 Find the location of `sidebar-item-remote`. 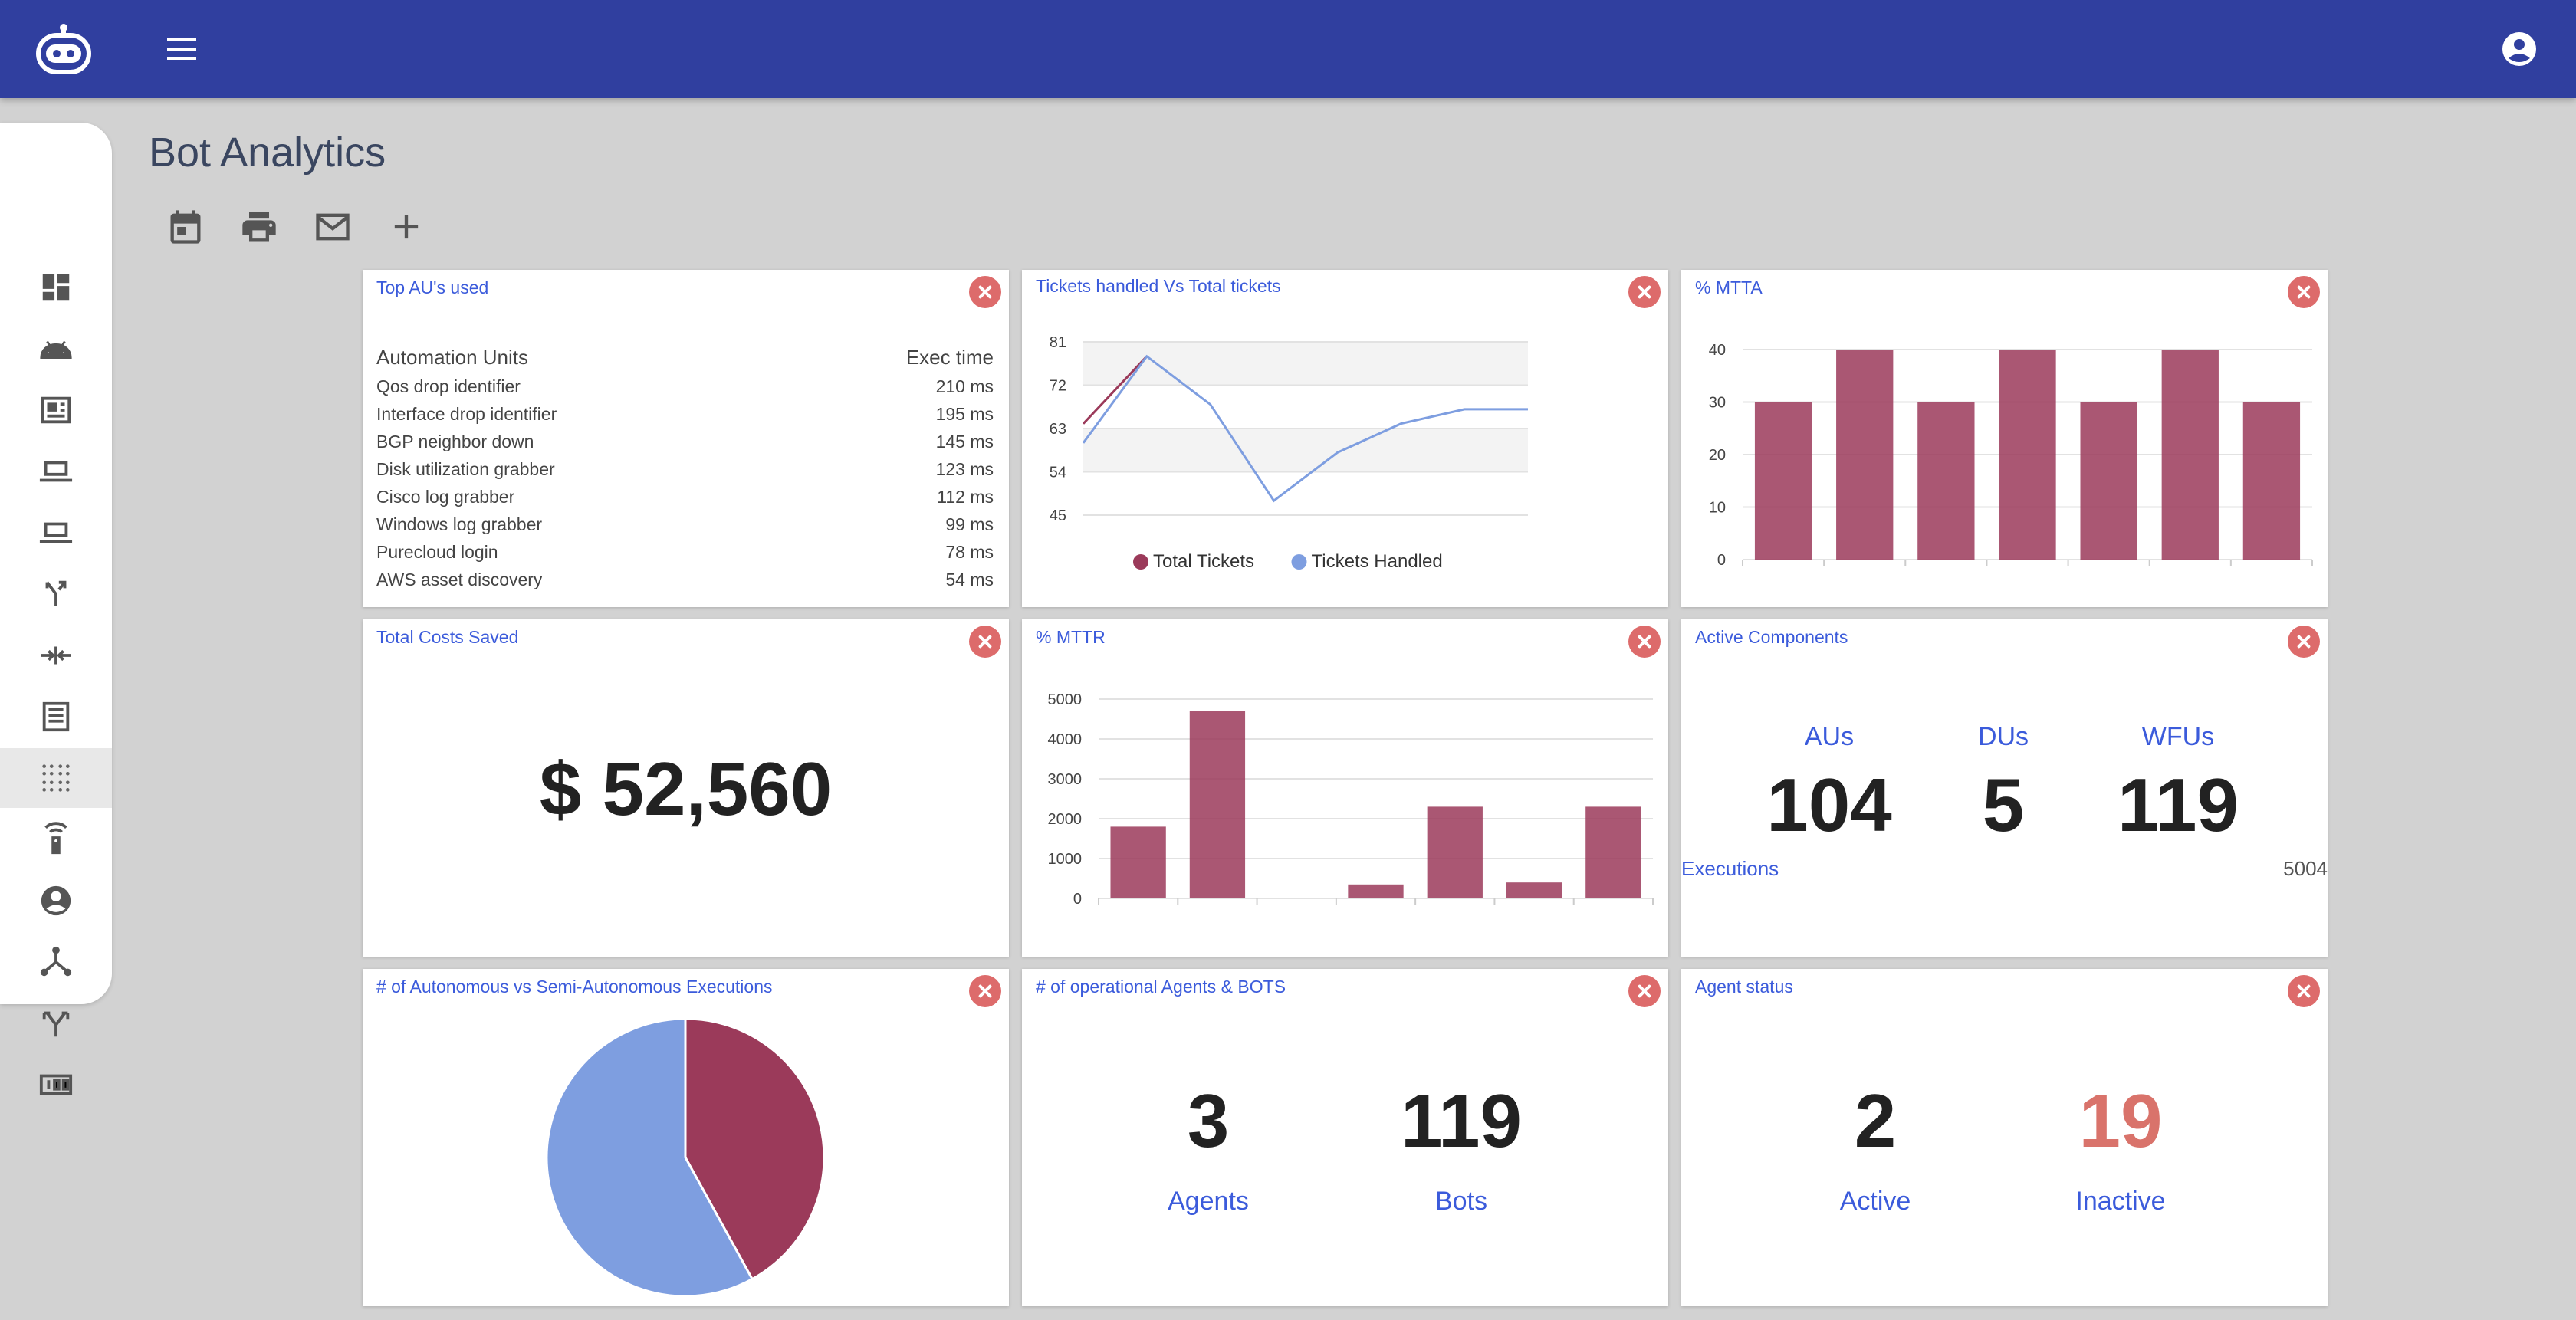

sidebar-item-remote is located at coordinates (56, 839).